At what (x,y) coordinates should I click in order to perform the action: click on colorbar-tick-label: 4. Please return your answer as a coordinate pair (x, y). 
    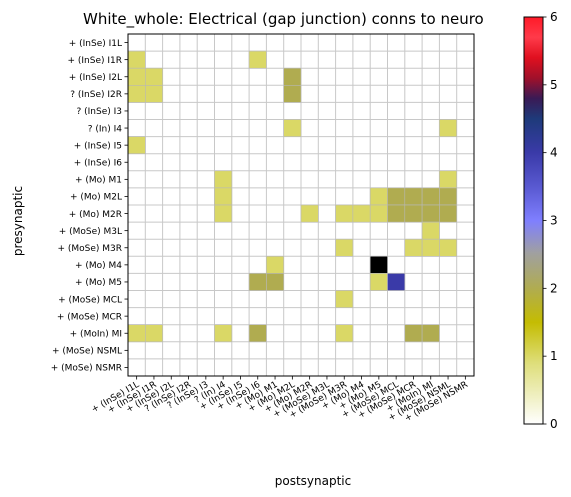
    Looking at the image, I should click on (554, 153).